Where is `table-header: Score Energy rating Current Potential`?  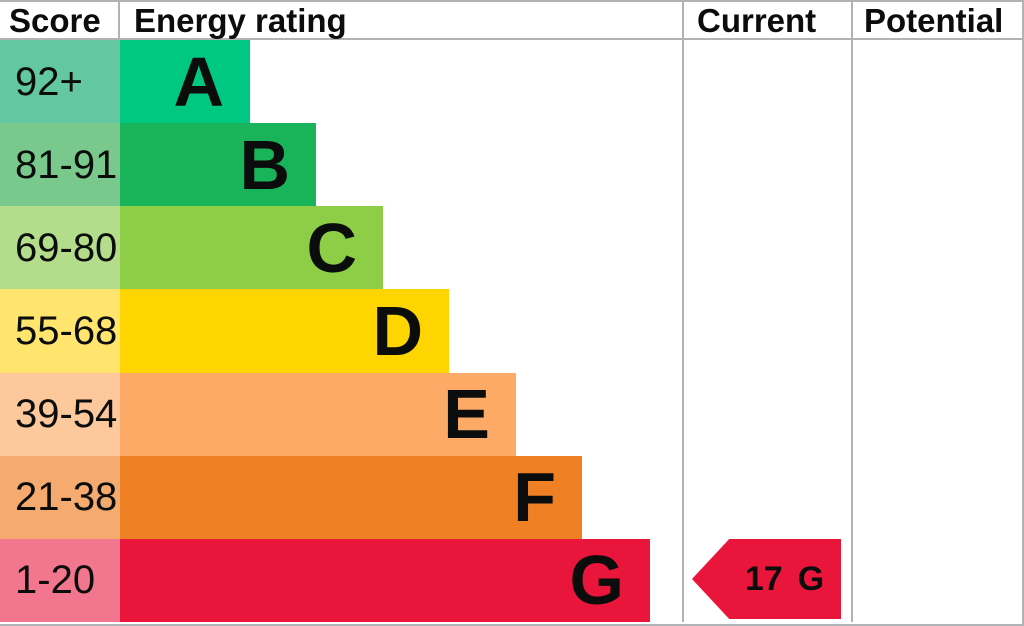
table-header: Score Energy rating Current Potential is located at coordinates (511, 21).